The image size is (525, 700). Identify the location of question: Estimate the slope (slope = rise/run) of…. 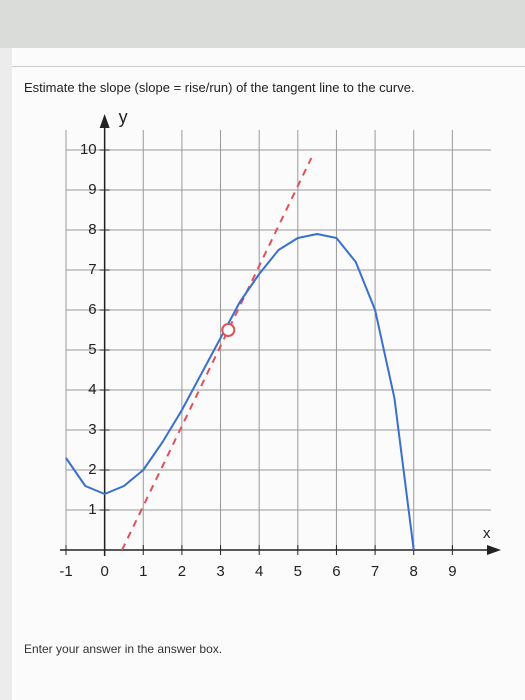
(219, 87).